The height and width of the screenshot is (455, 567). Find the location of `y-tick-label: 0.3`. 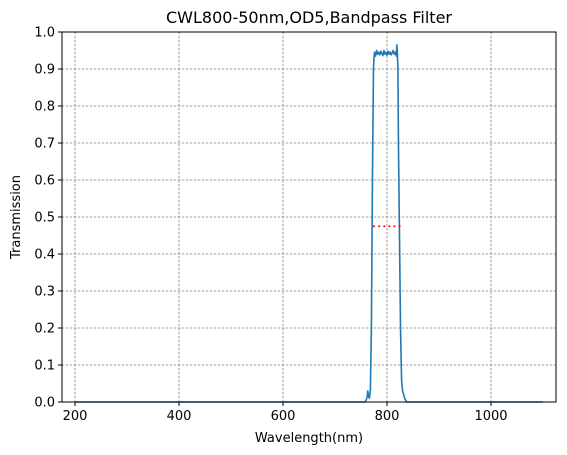

y-tick-label: 0.3 is located at coordinates (44, 292).